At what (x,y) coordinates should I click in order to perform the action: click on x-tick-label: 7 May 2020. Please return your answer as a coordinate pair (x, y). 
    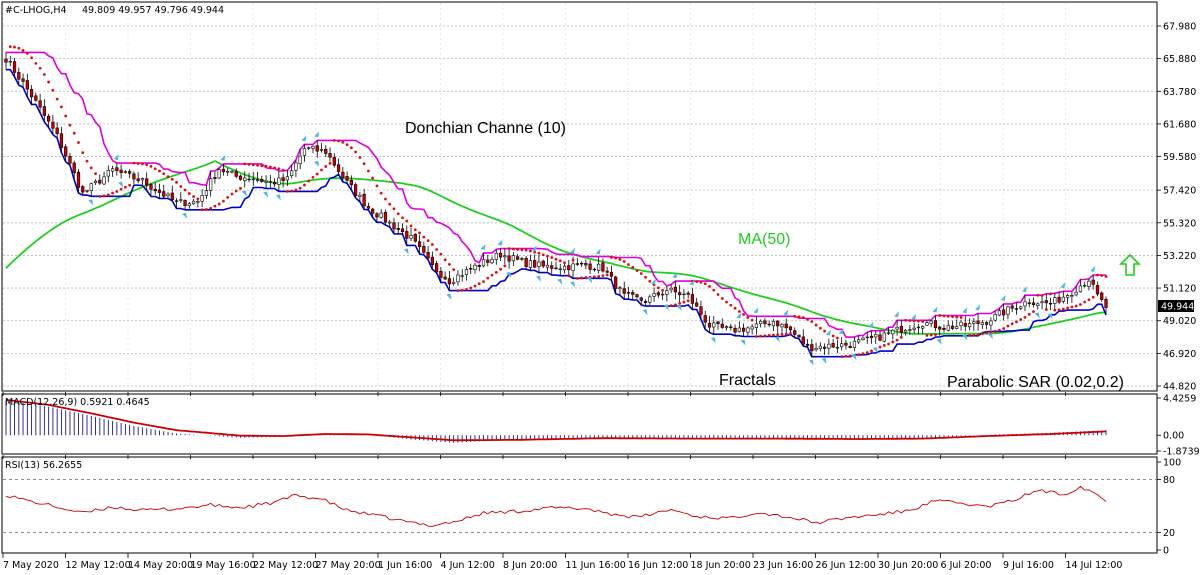
    Looking at the image, I should click on (31, 565).